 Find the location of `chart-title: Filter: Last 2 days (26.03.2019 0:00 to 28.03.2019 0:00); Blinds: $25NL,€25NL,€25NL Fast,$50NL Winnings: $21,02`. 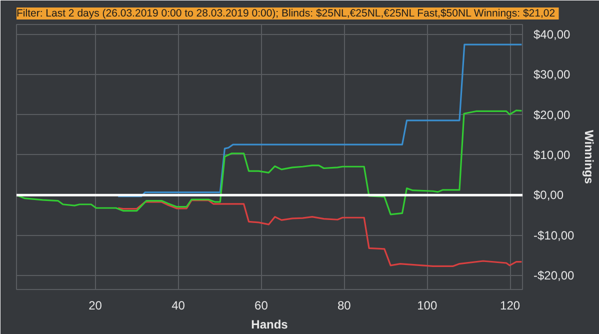

chart-title: Filter: Last 2 days (26.03.2019 0:00 to 28.03.2019 0:00); Blinds: $25NL,€25NL,€25NL Fast,$50NL Winnings: $21,02 is located at coordinates (286, 14).